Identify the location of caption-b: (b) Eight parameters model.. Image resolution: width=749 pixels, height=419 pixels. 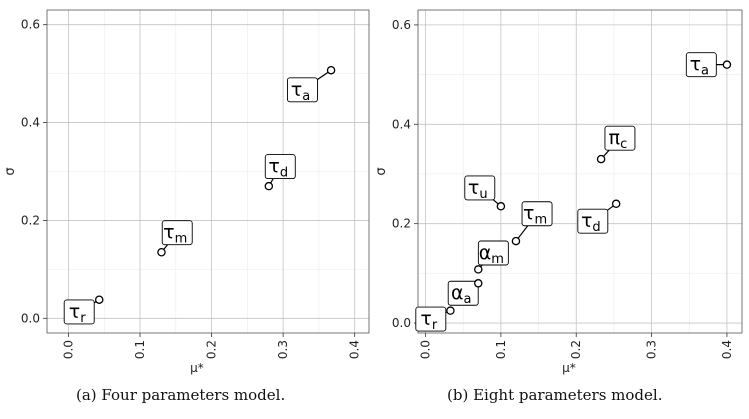
(555, 395).